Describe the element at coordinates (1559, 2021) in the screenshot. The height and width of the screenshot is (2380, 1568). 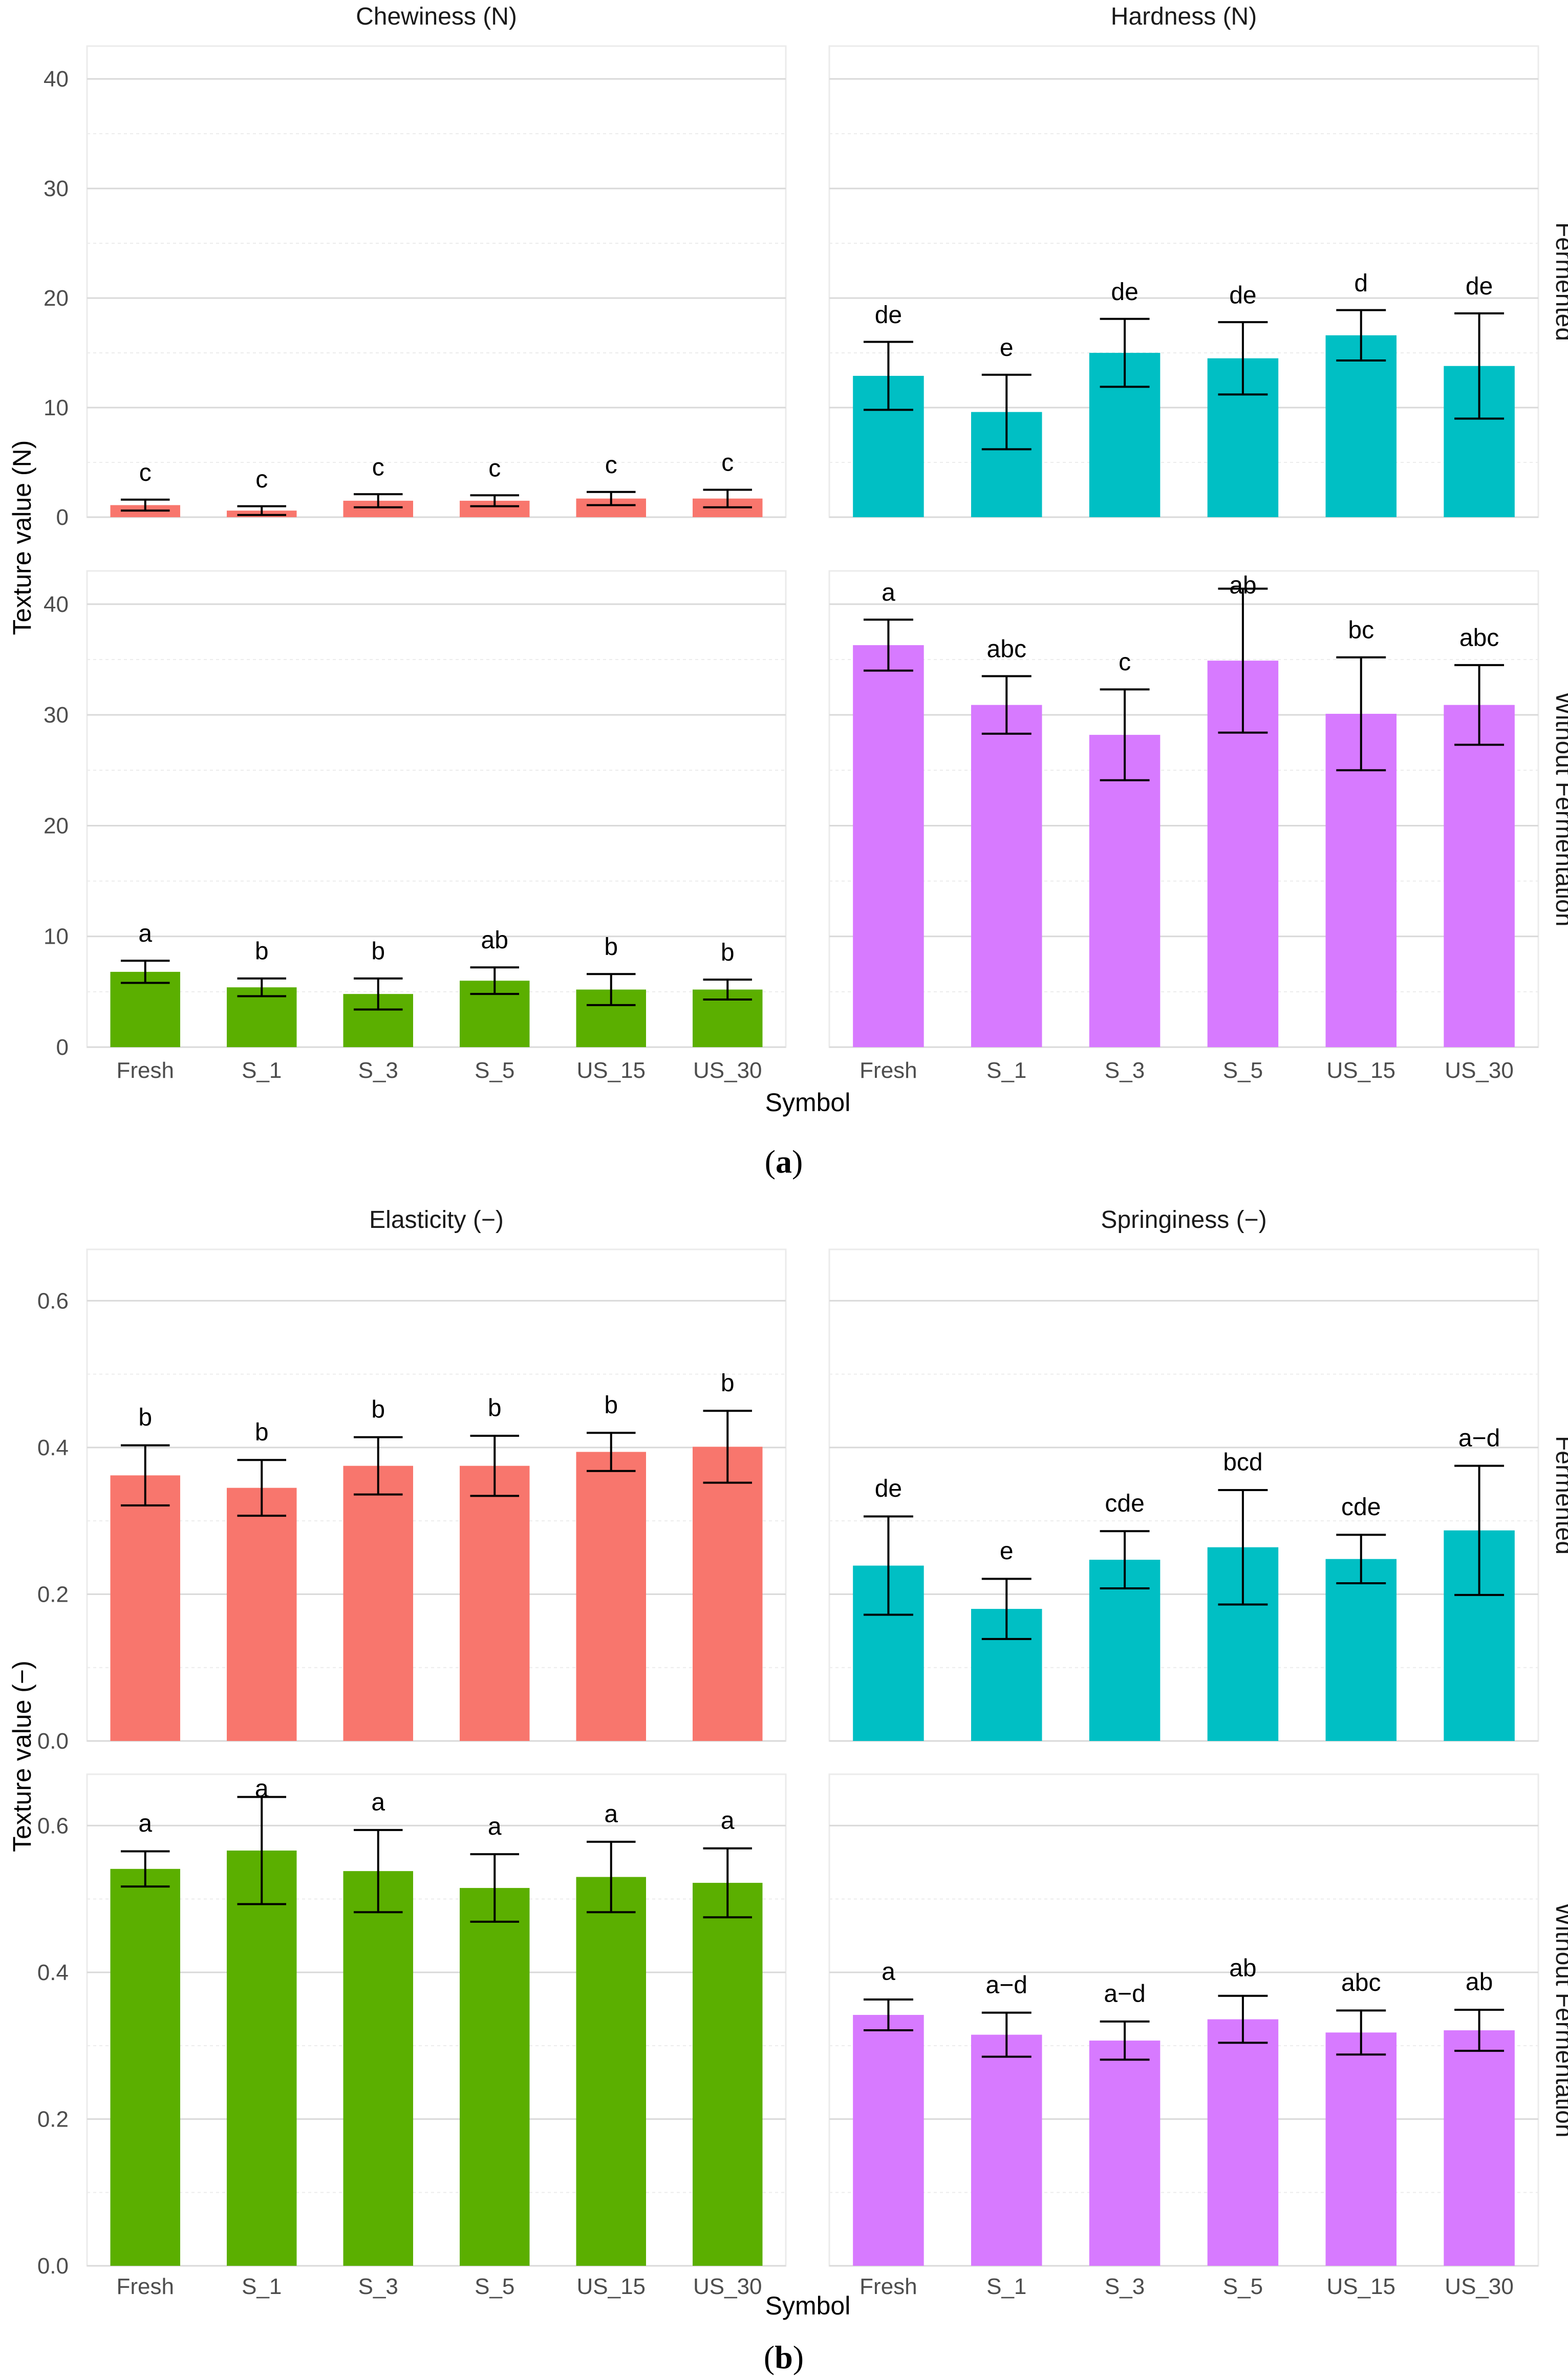
I see `row-label-without-fermentation: Without Fermentation` at that location.